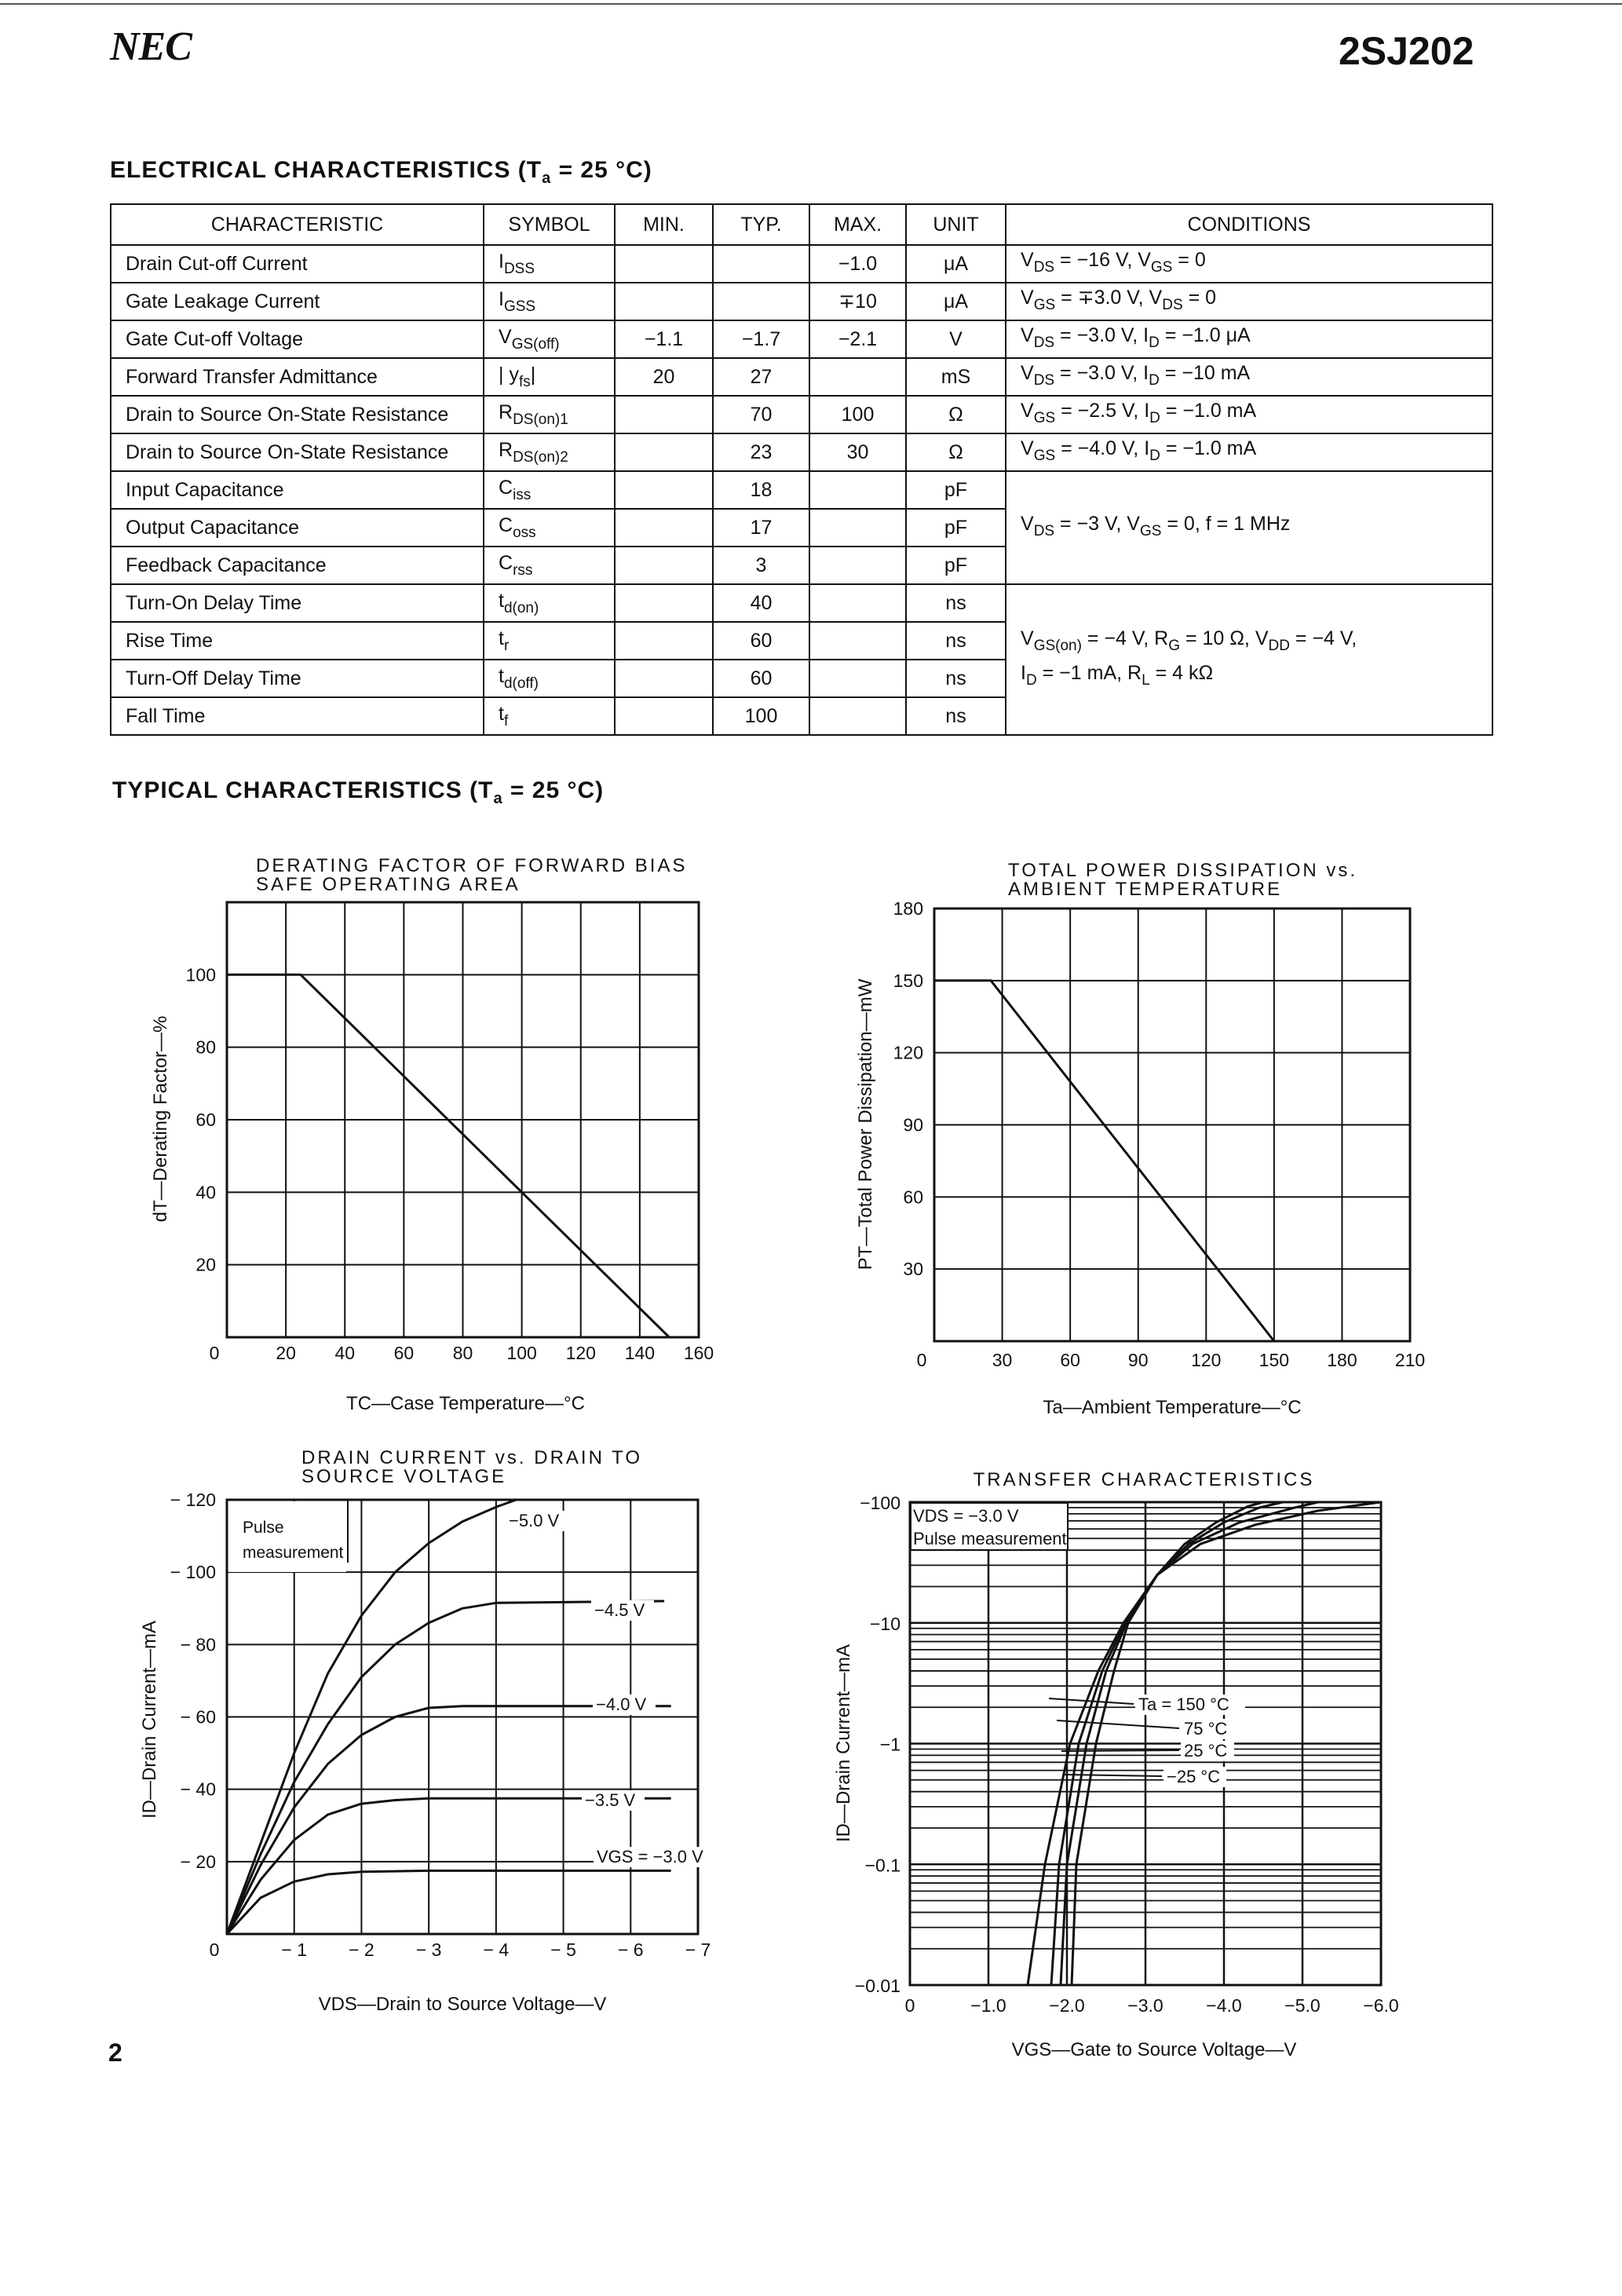  I want to click on y-tick-label: 60, so click(205, 1120).